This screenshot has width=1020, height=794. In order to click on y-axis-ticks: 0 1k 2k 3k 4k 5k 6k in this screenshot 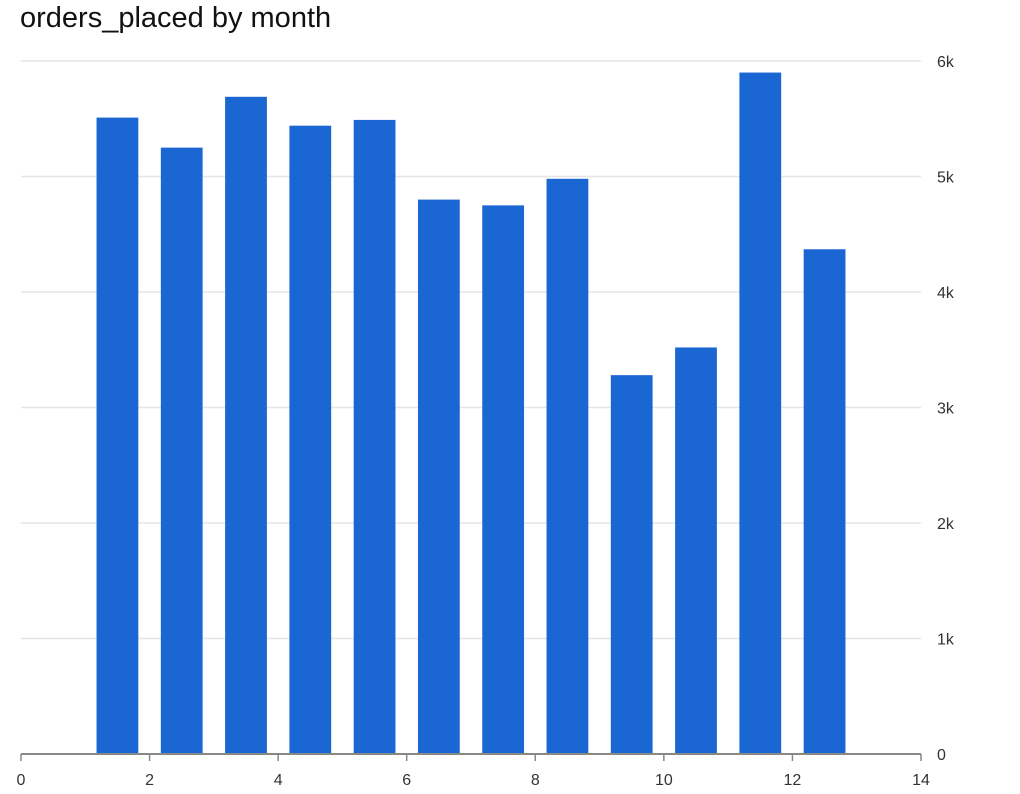, I will do `click(946, 409)`.